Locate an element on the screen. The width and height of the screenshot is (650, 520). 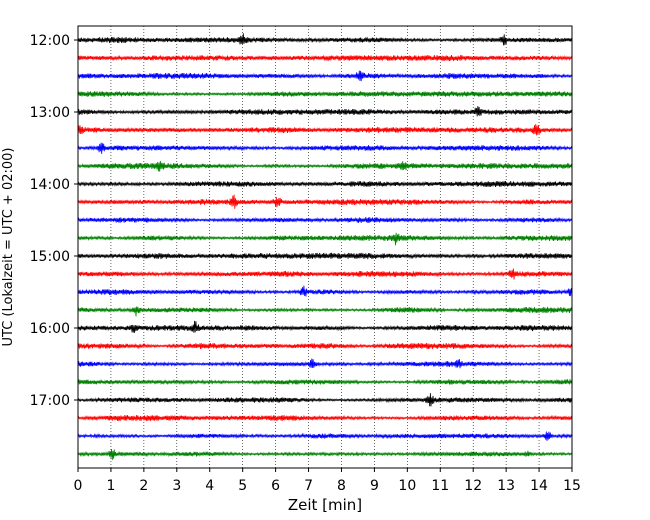
x-tick-label: 4 is located at coordinates (209, 486).